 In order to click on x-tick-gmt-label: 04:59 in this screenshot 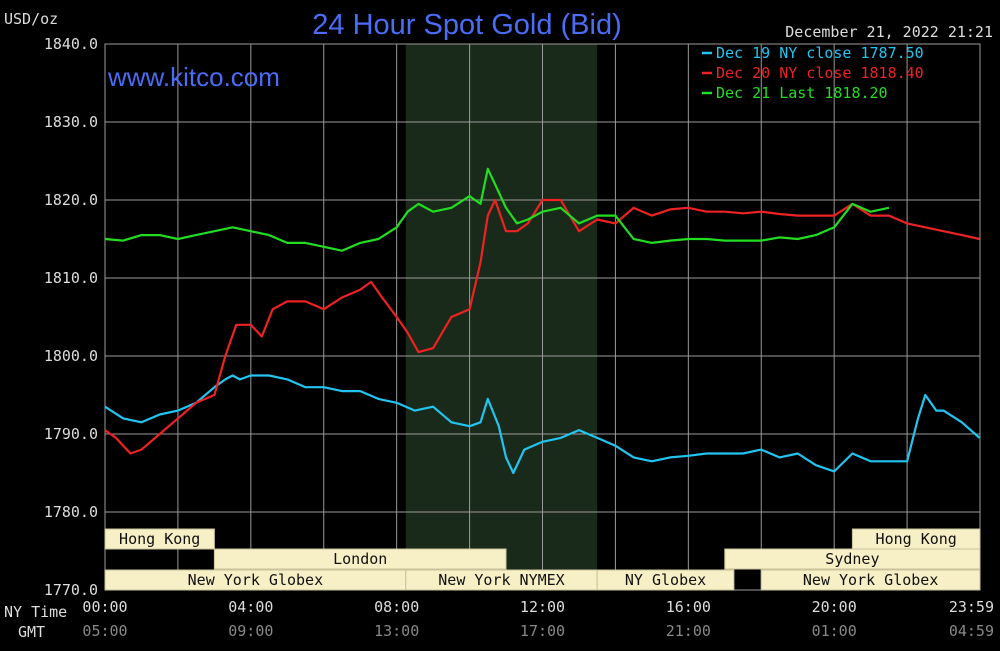, I will do `click(971, 631)`.